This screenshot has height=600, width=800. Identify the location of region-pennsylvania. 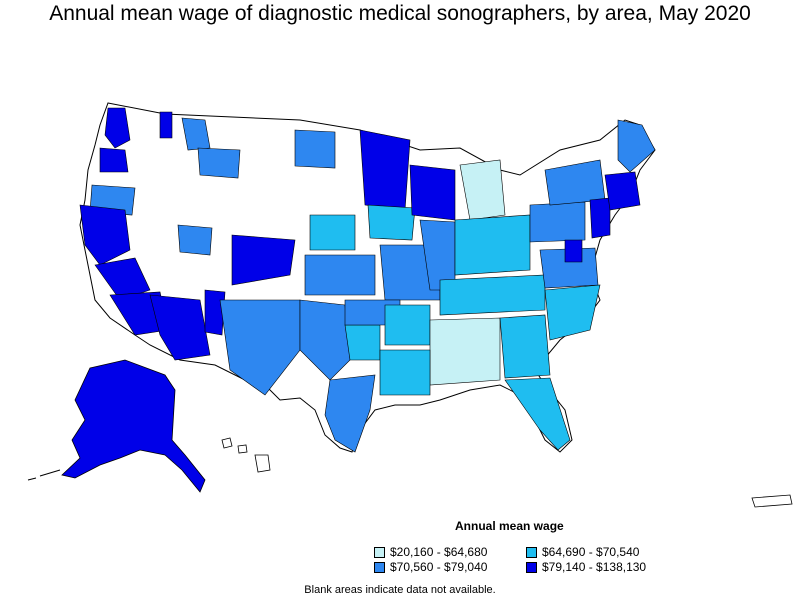
(557, 222).